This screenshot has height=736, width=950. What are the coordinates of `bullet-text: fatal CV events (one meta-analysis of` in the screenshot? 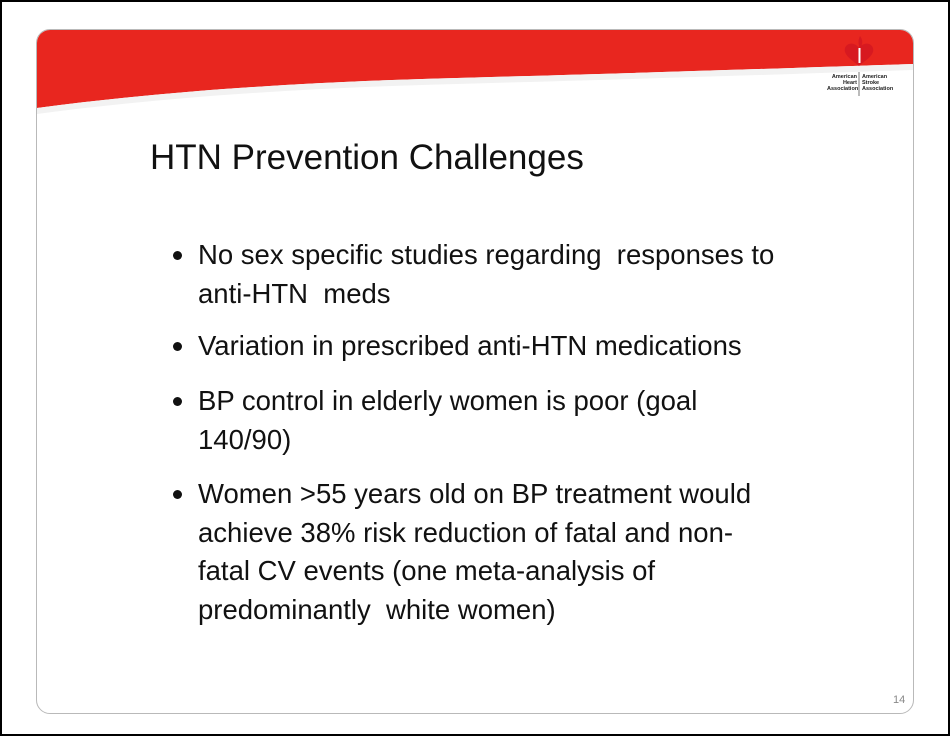 It's located at (427, 570).